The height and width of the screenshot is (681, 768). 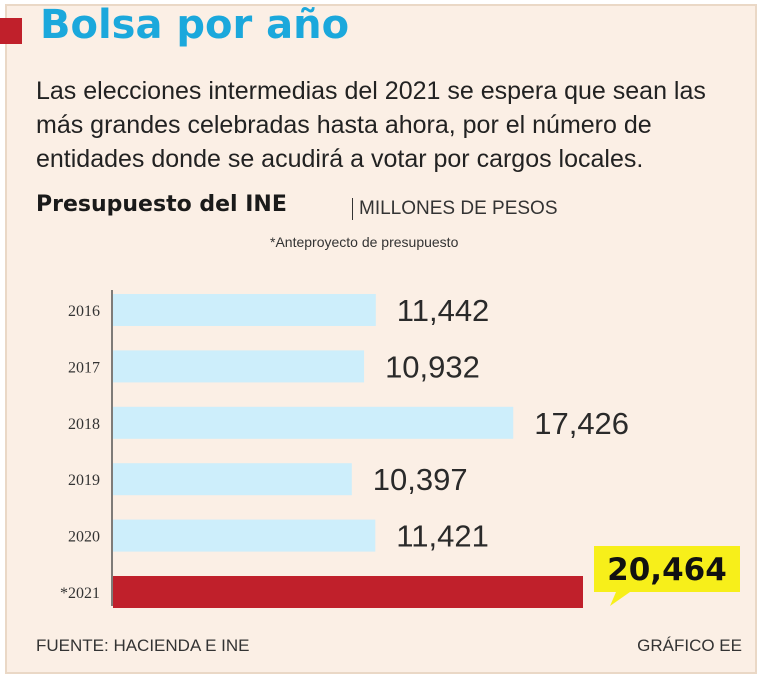 I want to click on title-accent-bar, so click(x=11, y=31).